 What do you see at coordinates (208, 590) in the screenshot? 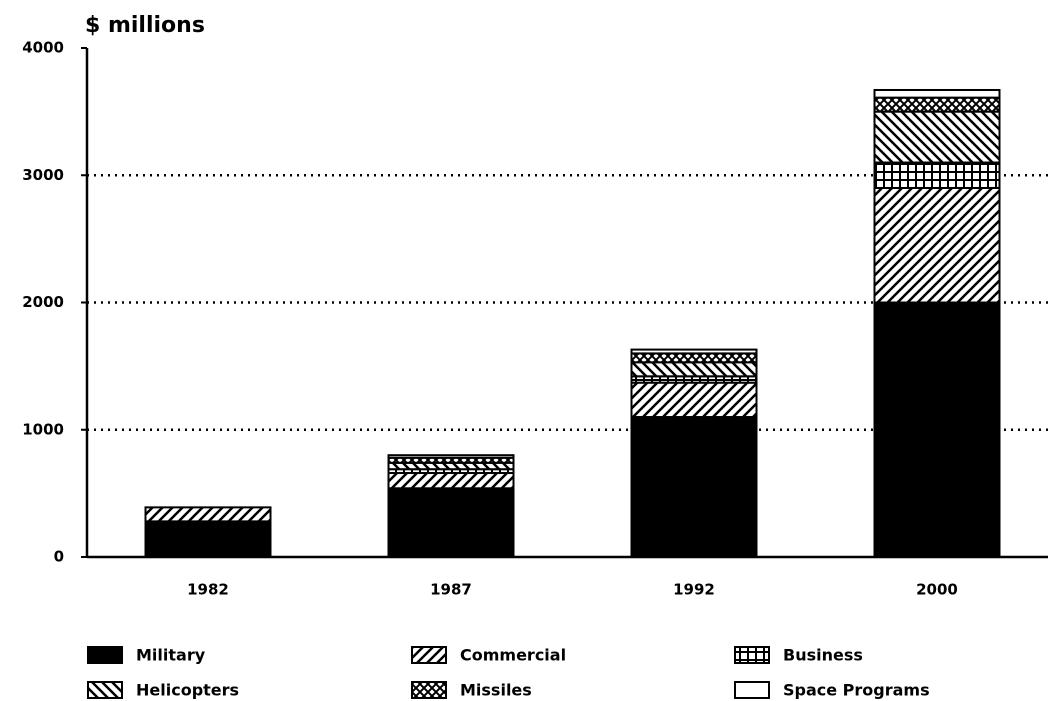
I see `x-tick-label: 1982` at bounding box center [208, 590].